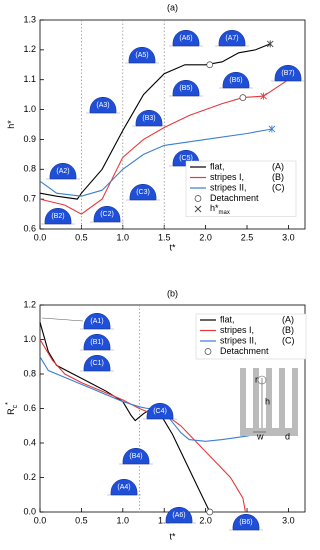 This screenshot has height=550, width=320. Describe the element at coordinates (29, 408) in the screenshot. I see `y-tick-label: 0.6` at that location.